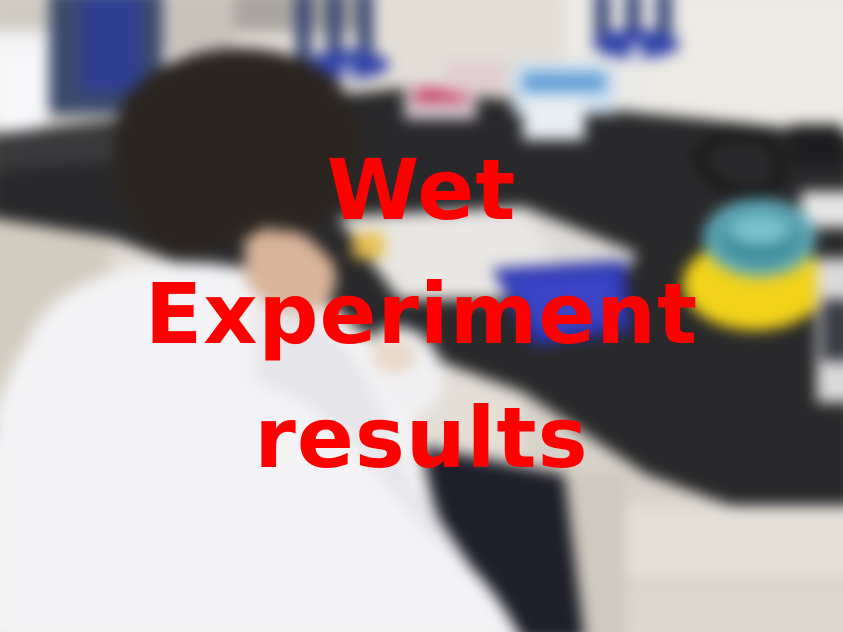  I want to click on overlay-title-line-1: Wet, so click(421, 190).